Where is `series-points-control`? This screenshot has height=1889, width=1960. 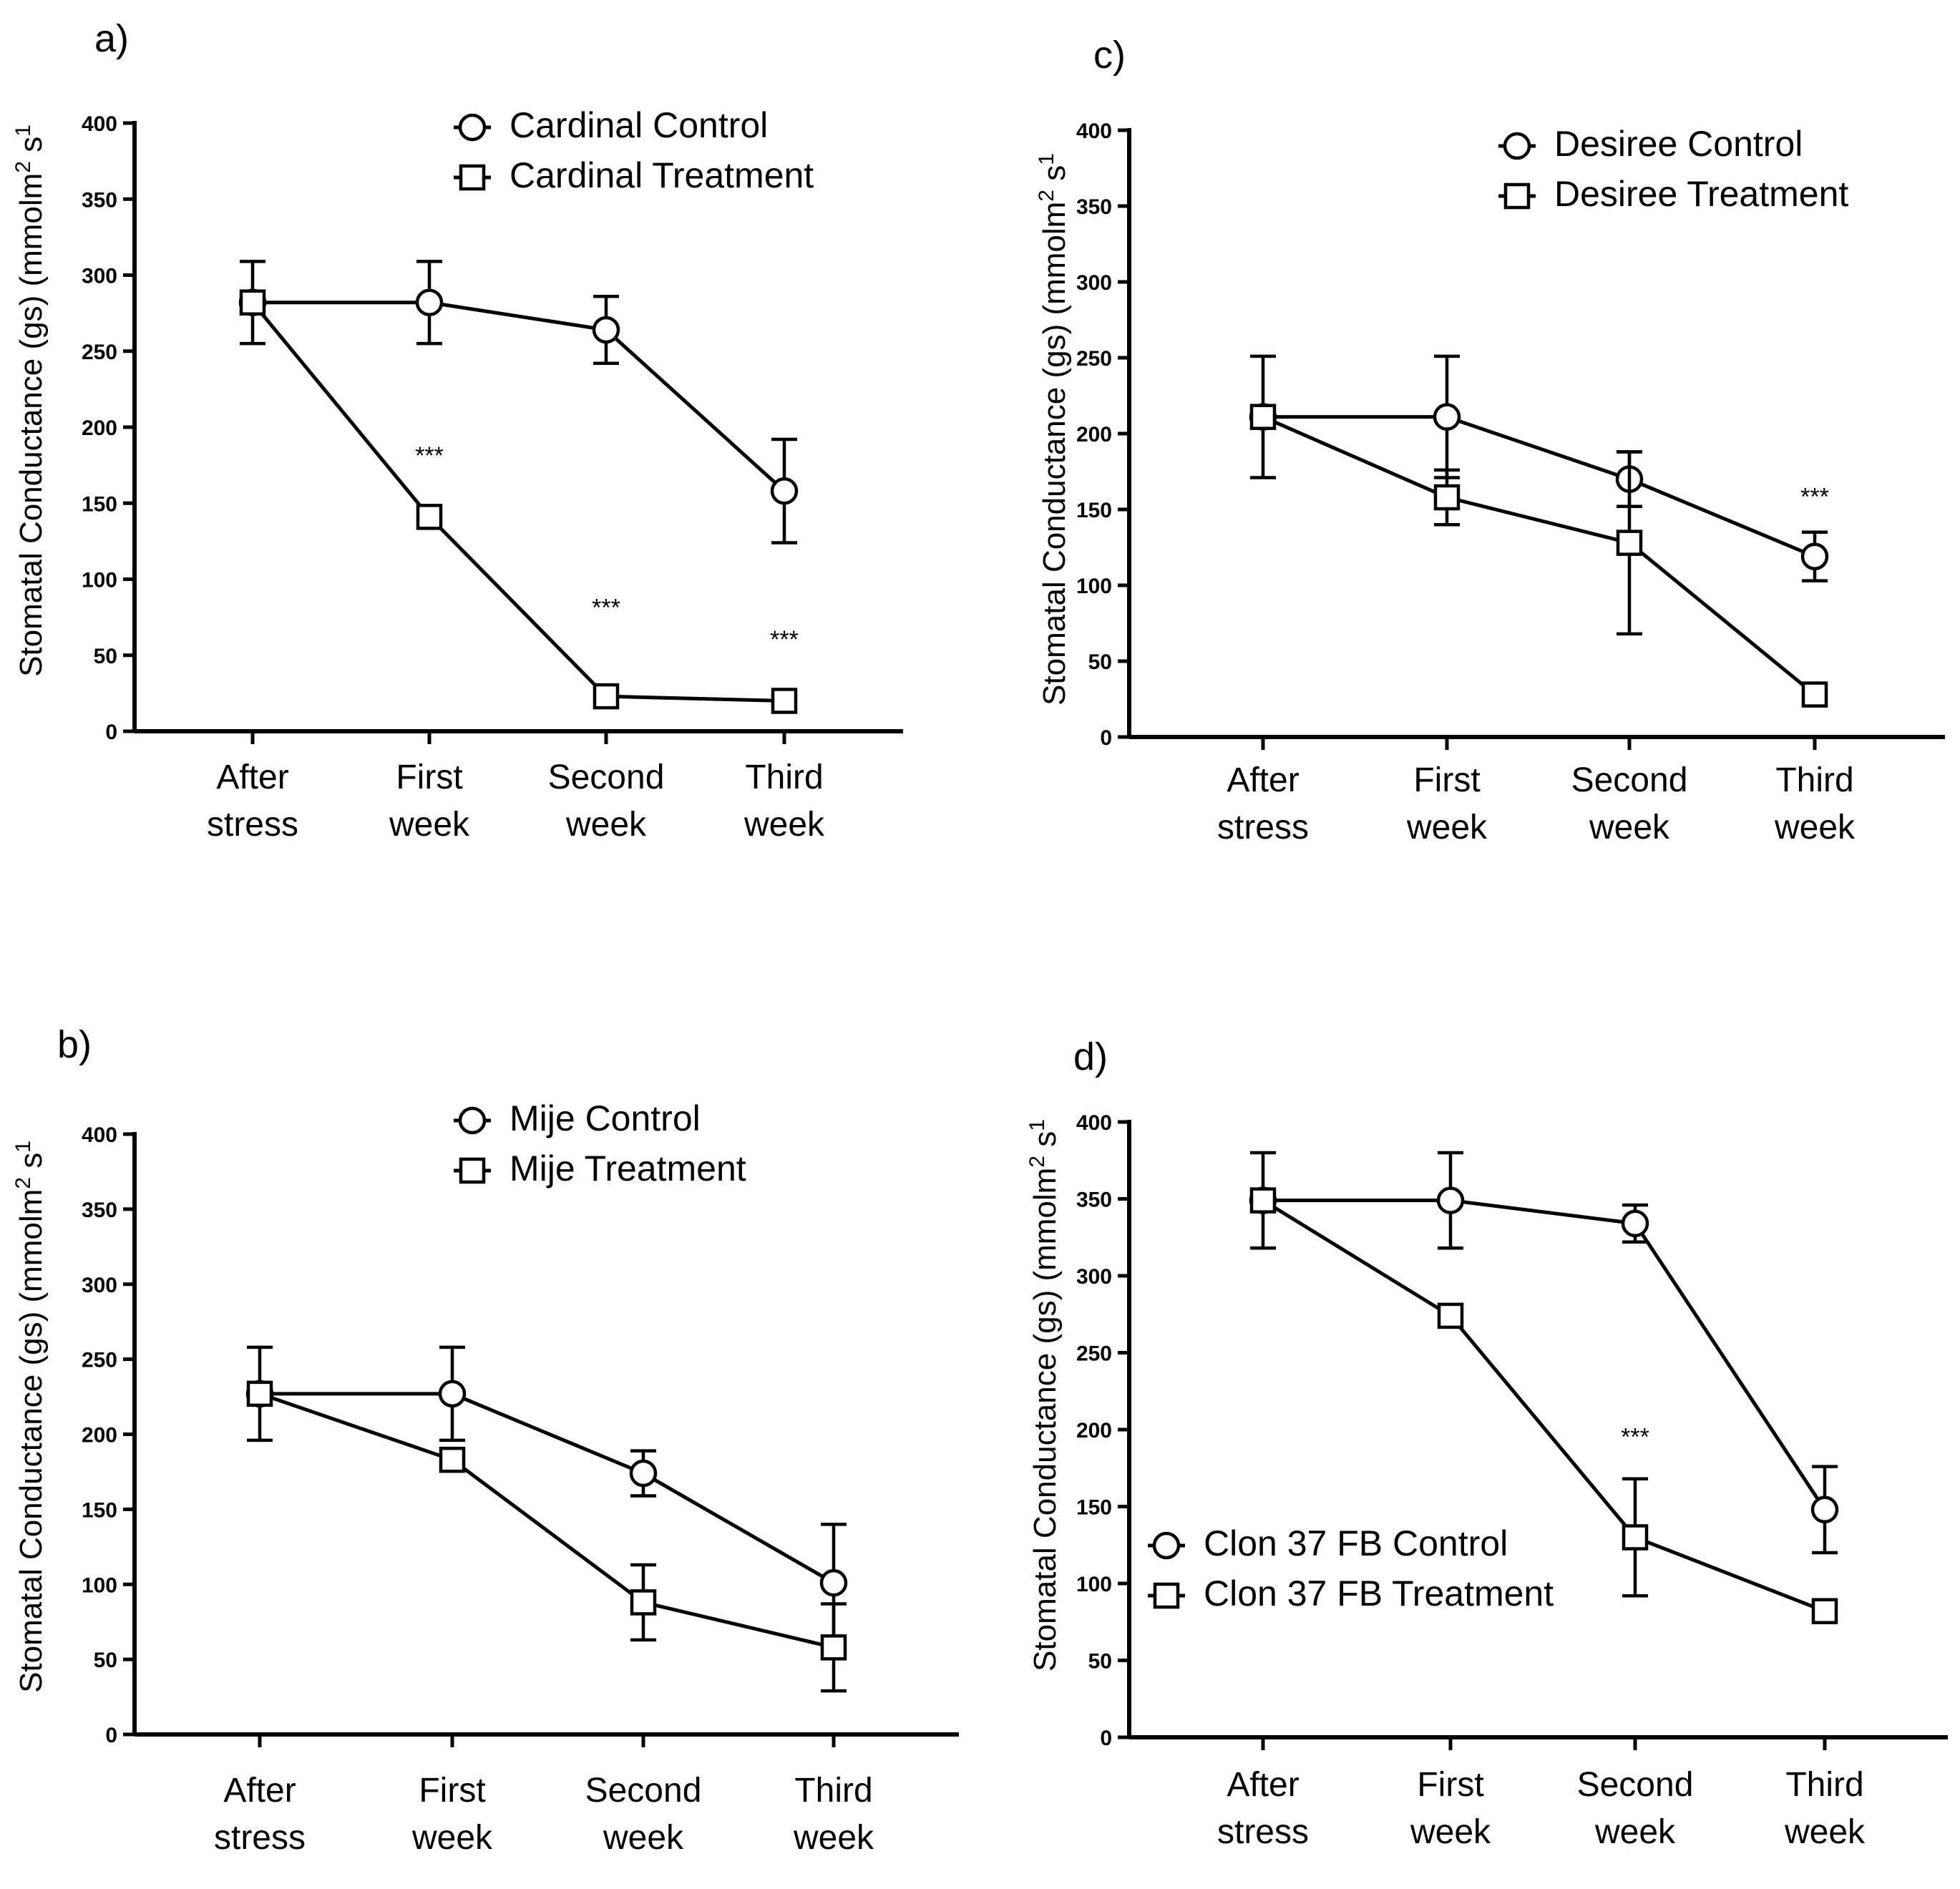 series-points-control is located at coordinates (546, 1494).